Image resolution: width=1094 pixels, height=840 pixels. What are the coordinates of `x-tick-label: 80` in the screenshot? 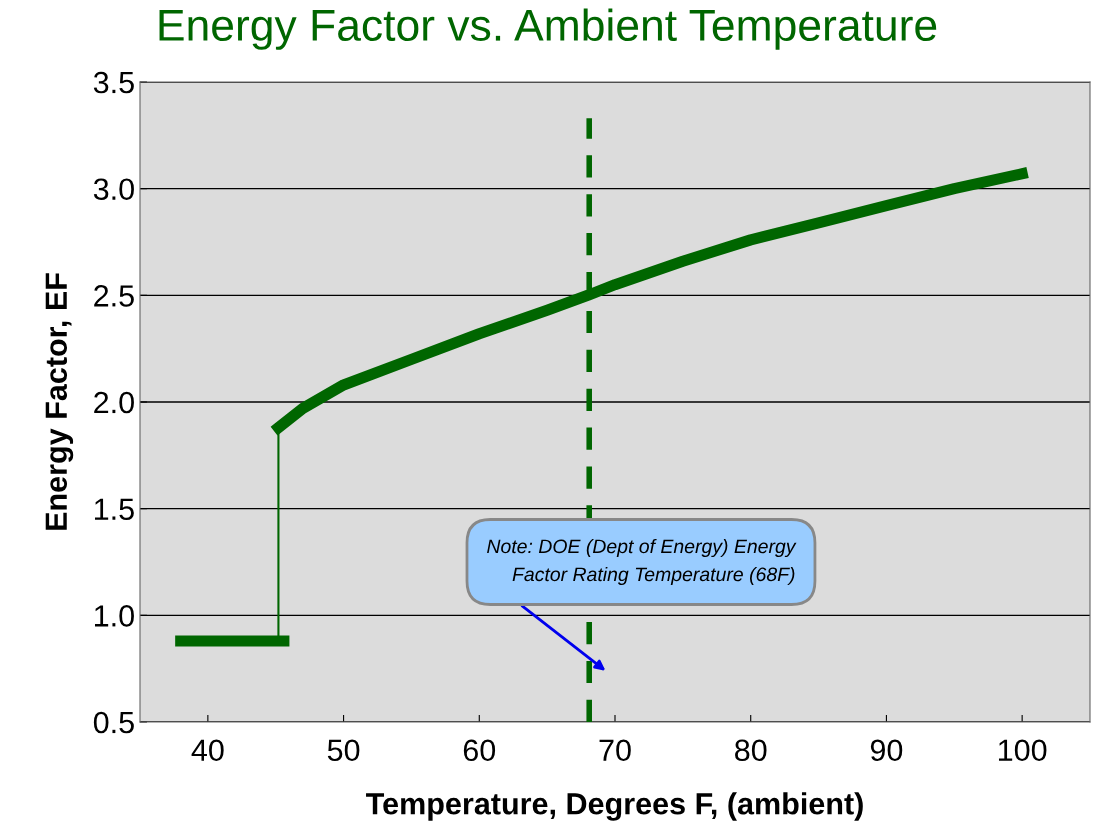 It's located at (751, 750).